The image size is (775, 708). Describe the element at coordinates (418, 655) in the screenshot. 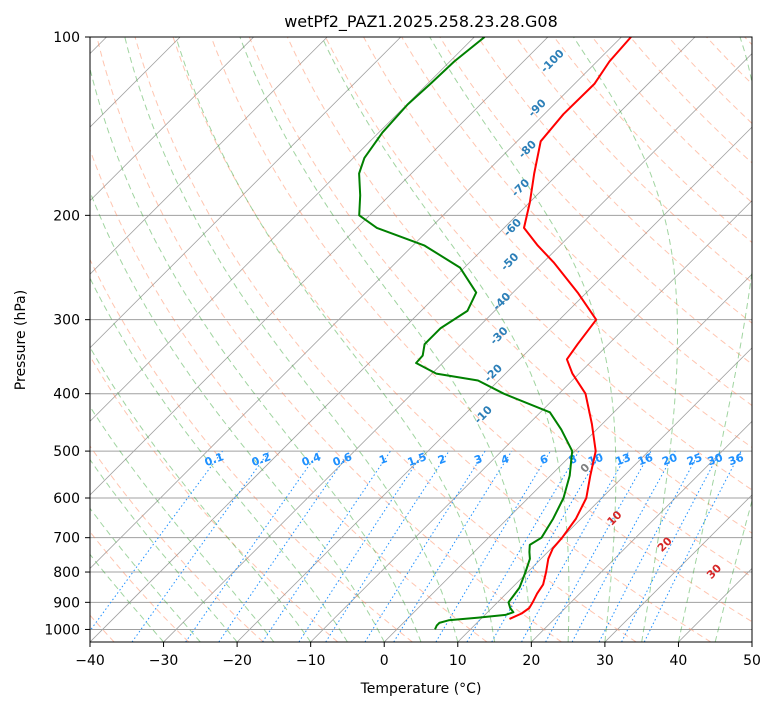

I see `x-axis-ticks: −40 −30 −20 −10 0 10 20 30 40 50` at that location.